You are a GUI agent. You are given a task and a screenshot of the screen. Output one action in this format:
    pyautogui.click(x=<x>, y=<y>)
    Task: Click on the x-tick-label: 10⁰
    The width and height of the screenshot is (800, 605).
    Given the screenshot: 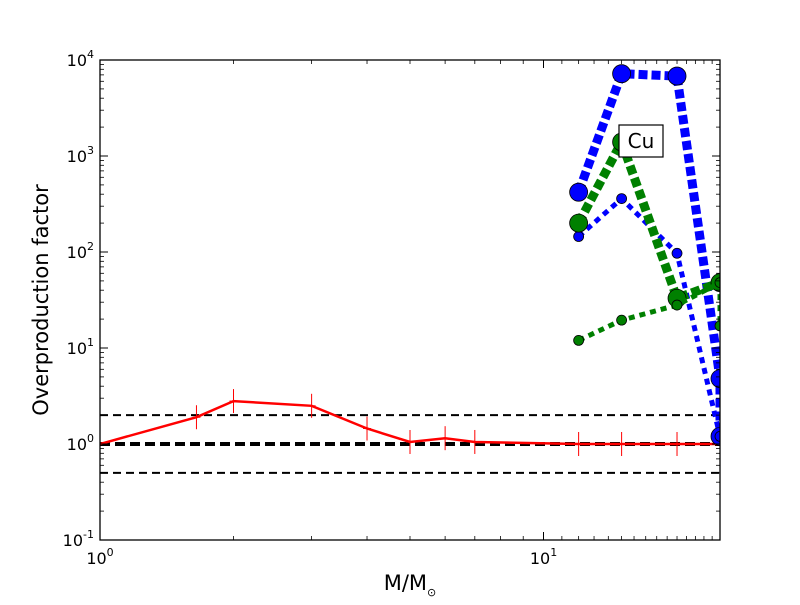 What is the action you would take?
    pyautogui.click(x=99, y=557)
    